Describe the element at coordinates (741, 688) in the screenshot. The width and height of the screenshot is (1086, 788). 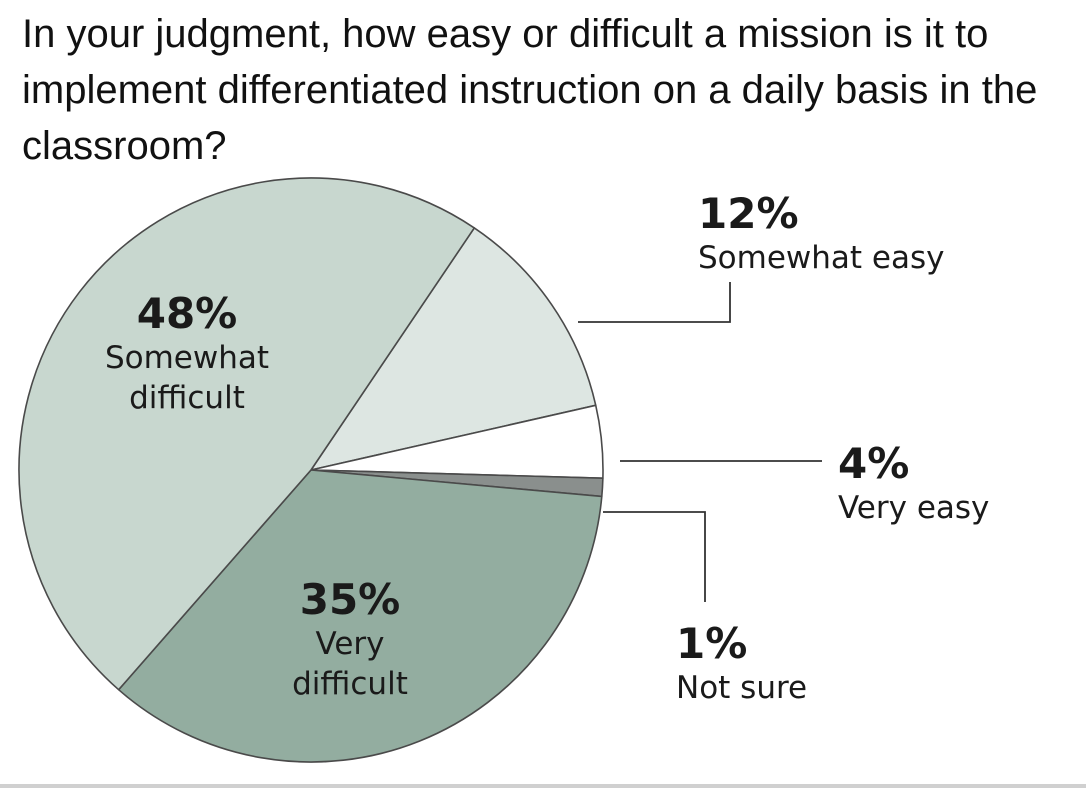
I see `slice-label-not-sure: Not sure` at that location.